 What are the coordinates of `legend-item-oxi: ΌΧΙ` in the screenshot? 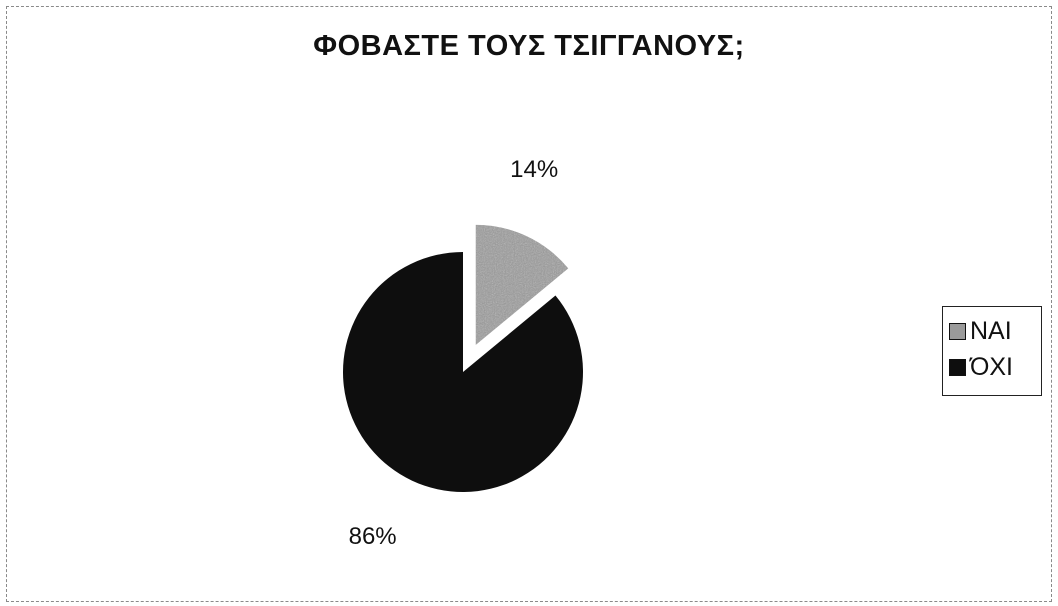 It's located at (981, 367).